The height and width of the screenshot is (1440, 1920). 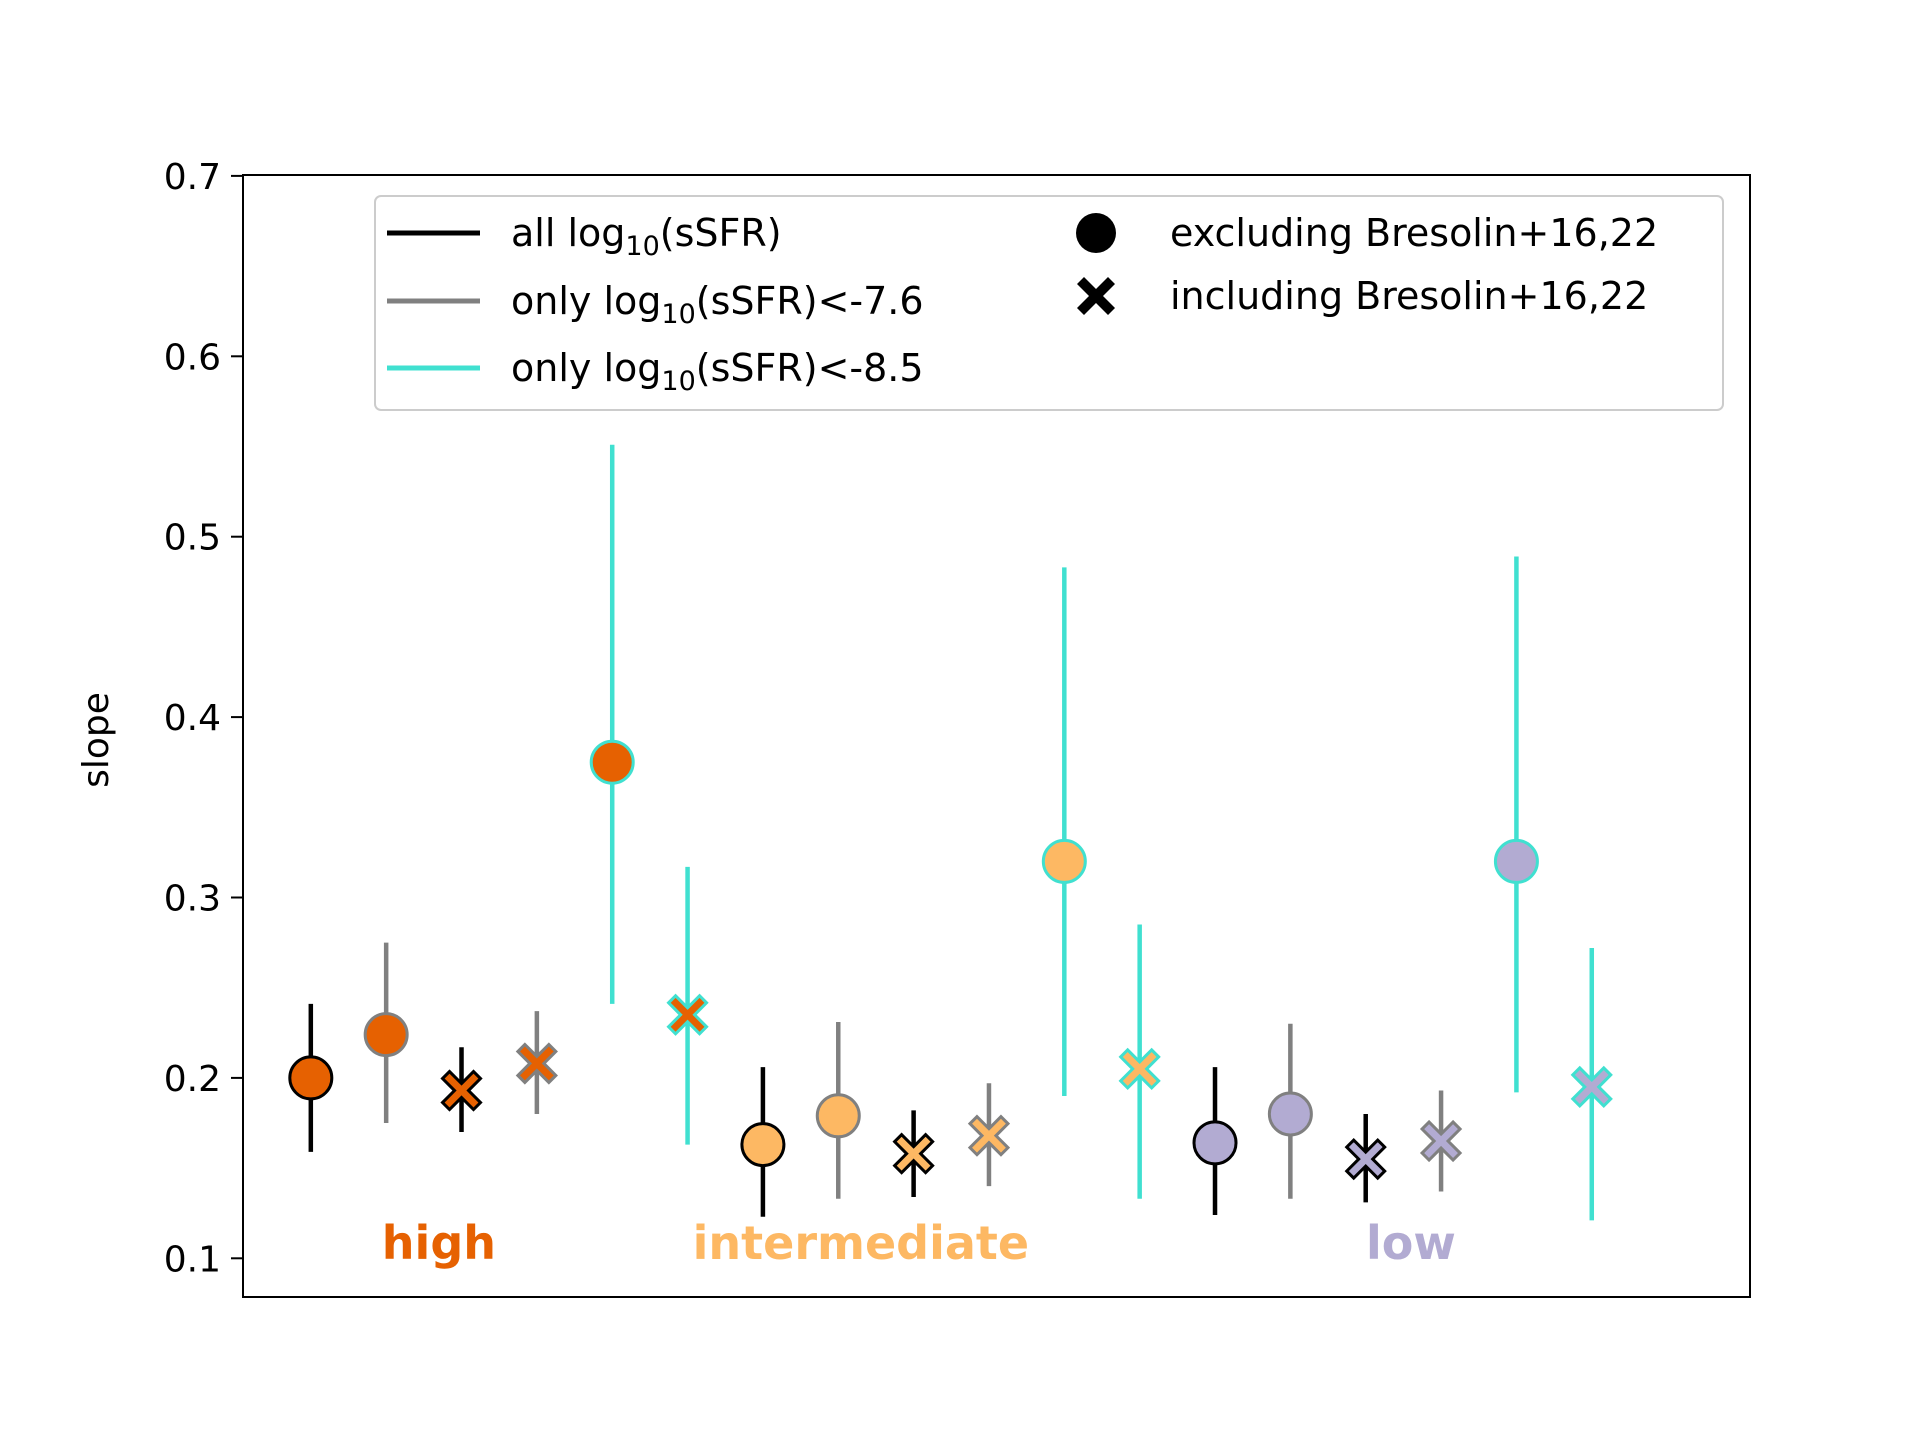 What do you see at coordinates (1409, 296) in the screenshot?
I see `legend-label-x: including Bresolin+16,22` at bounding box center [1409, 296].